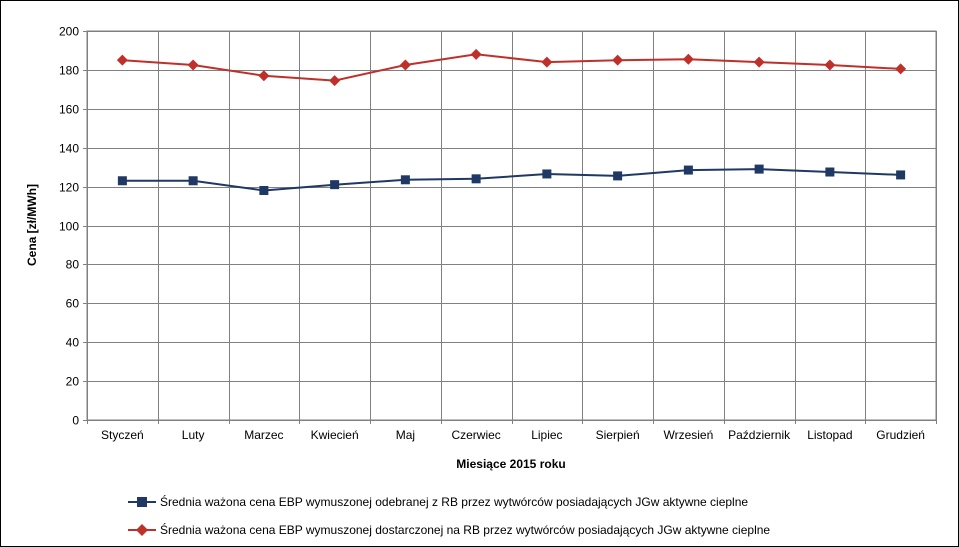  Describe the element at coordinates (193, 435) in the screenshot. I see `x-tick-label: Luty` at that location.